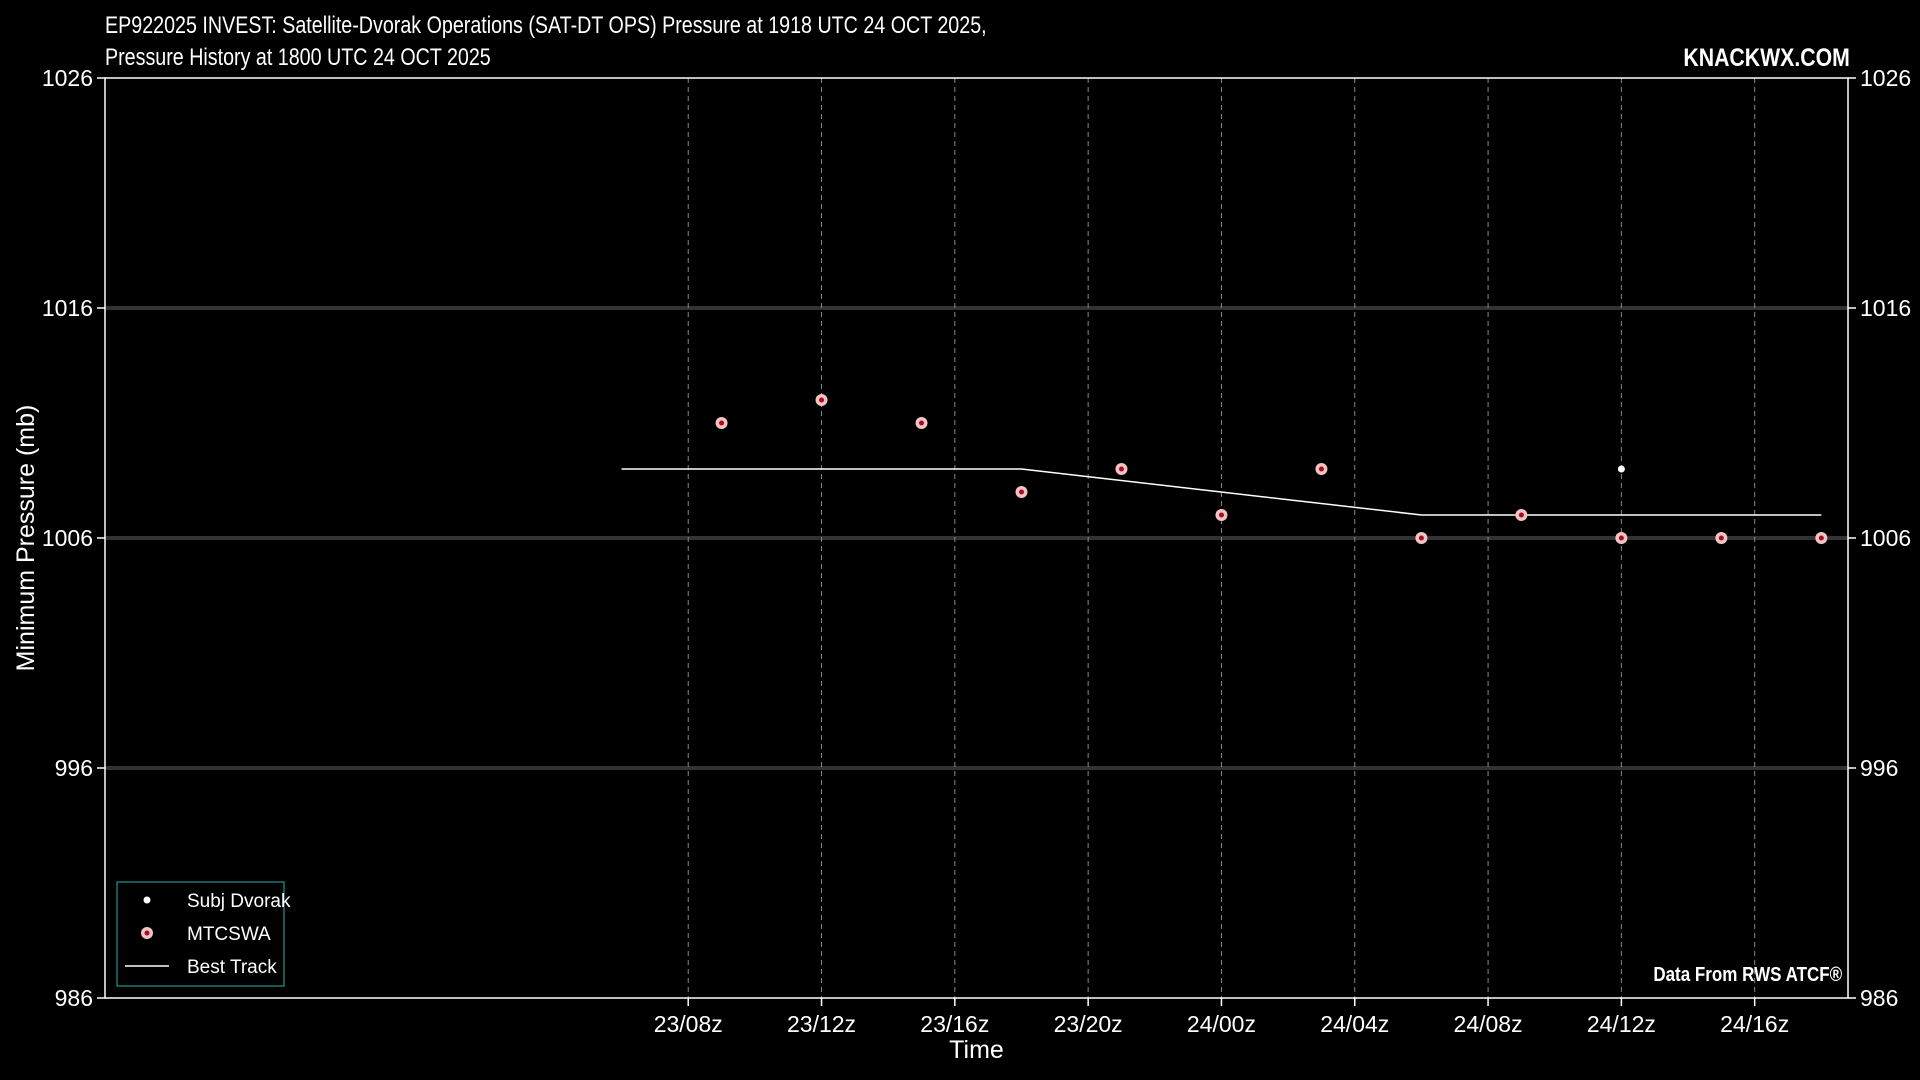  I want to click on legend-label-mtcswa: MTCSWA, so click(229, 934).